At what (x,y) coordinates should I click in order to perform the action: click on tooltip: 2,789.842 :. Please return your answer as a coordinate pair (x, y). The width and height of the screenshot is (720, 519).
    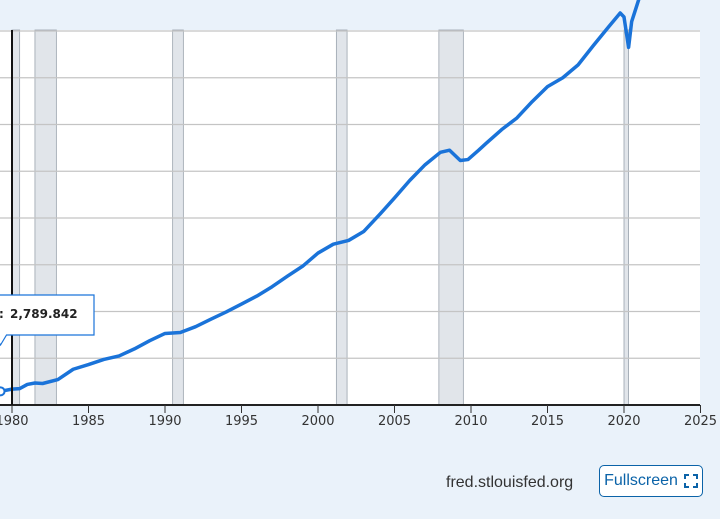
    Looking at the image, I should click on (47, 217).